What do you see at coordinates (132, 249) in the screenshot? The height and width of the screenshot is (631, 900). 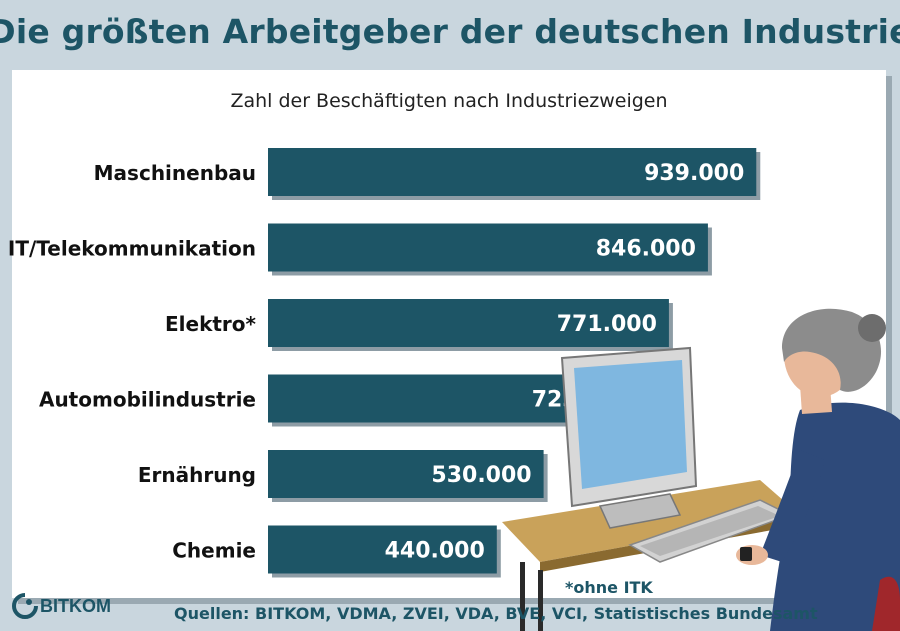 I see `category-label: IT/Telekommunikation` at bounding box center [132, 249].